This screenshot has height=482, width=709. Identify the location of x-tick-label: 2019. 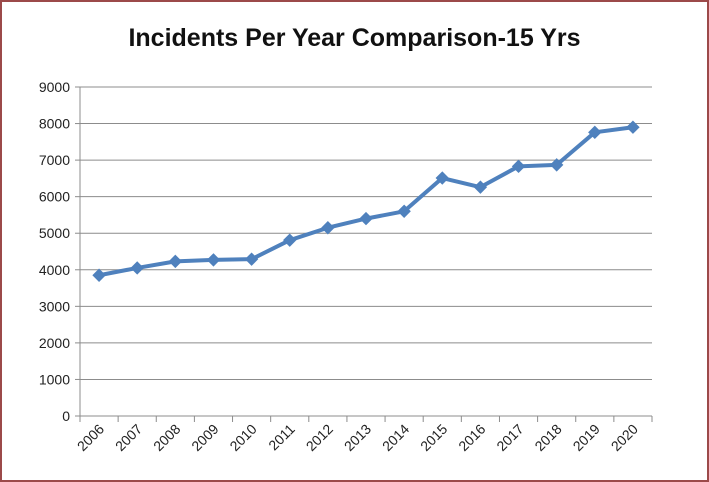
(586, 437).